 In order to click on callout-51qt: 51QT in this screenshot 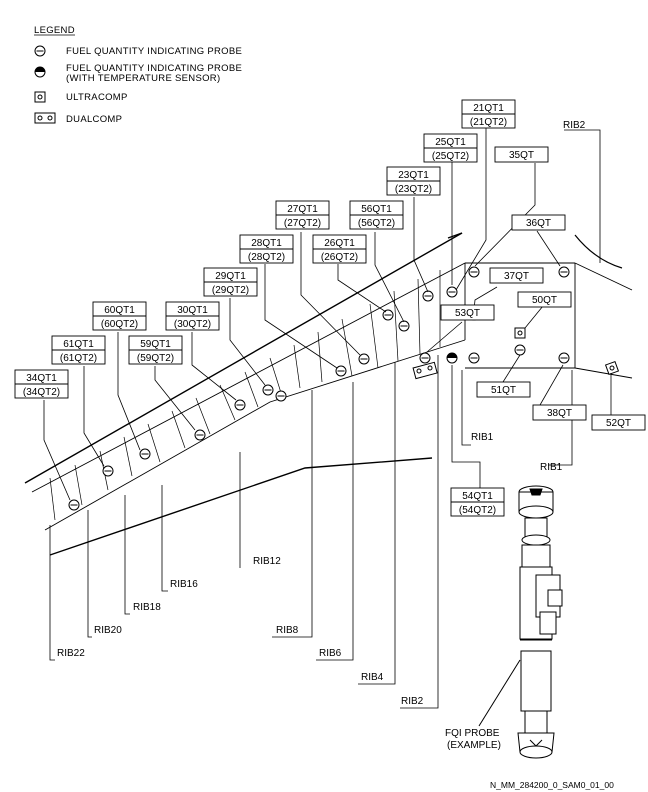, I will do `click(503, 389)`.